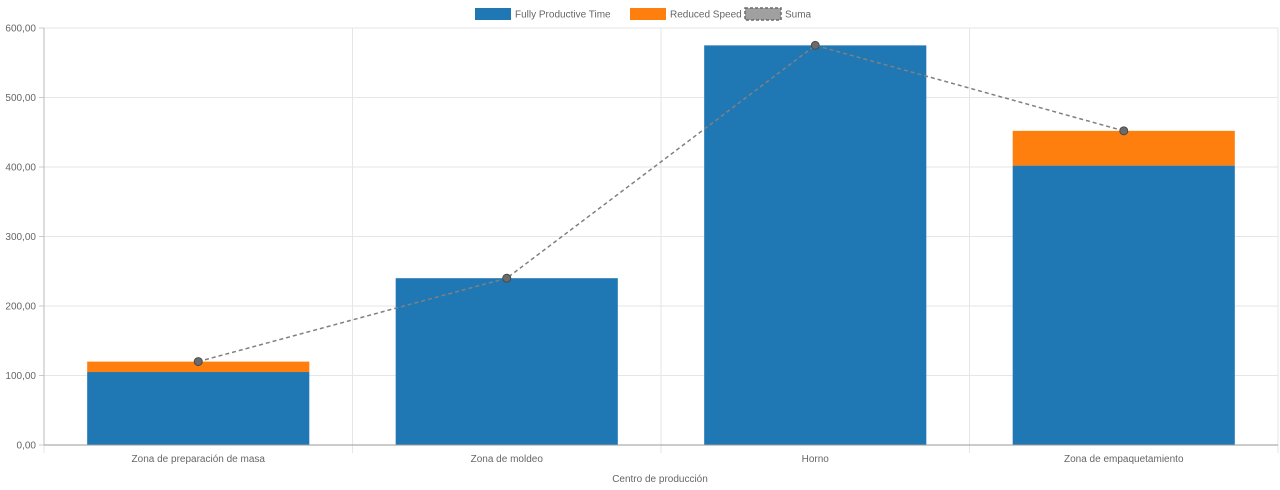 The width and height of the screenshot is (1280, 490). I want to click on y-tick-label: 100,00, so click(20, 376).